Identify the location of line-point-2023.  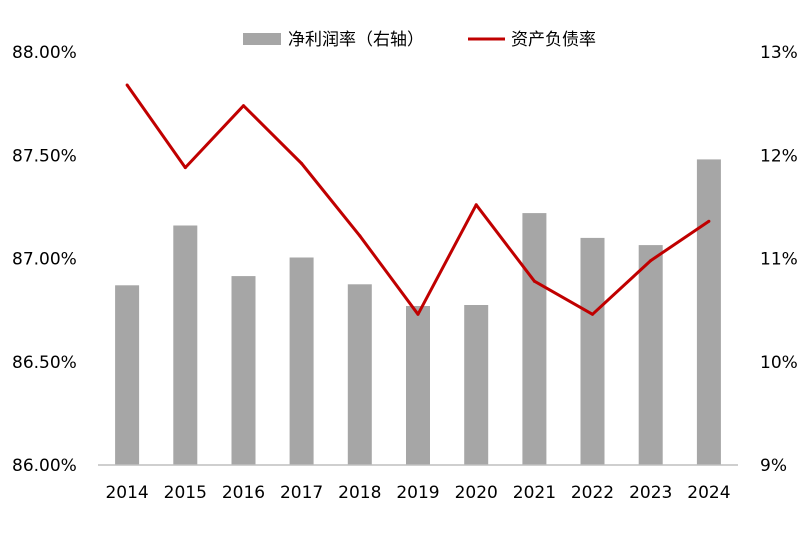
(651, 261).